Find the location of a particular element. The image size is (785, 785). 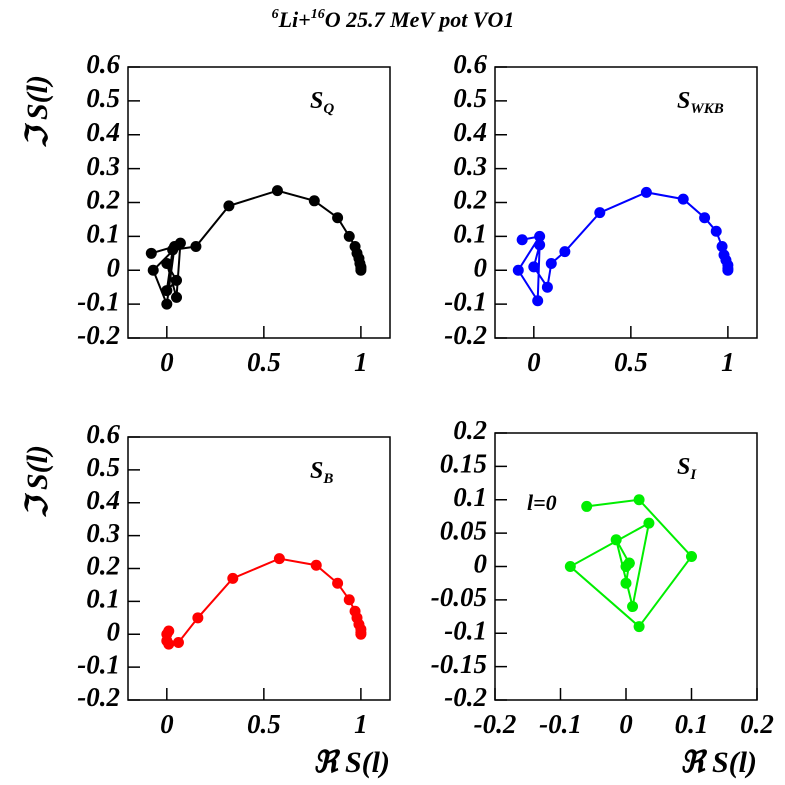

panel-label: SQ is located at coordinates (322, 103).